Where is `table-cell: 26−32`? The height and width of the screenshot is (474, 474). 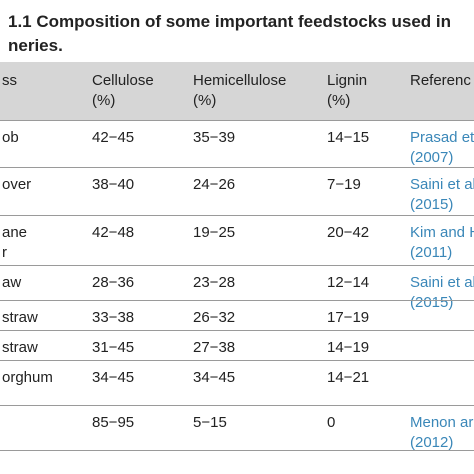
table-cell: 26−32 is located at coordinates (214, 317).